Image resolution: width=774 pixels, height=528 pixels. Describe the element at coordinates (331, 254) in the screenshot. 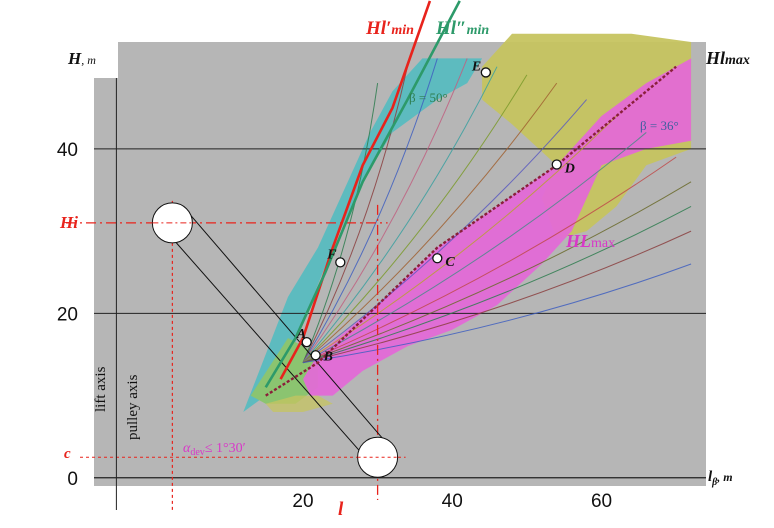

I see `point-label-f: F` at that location.